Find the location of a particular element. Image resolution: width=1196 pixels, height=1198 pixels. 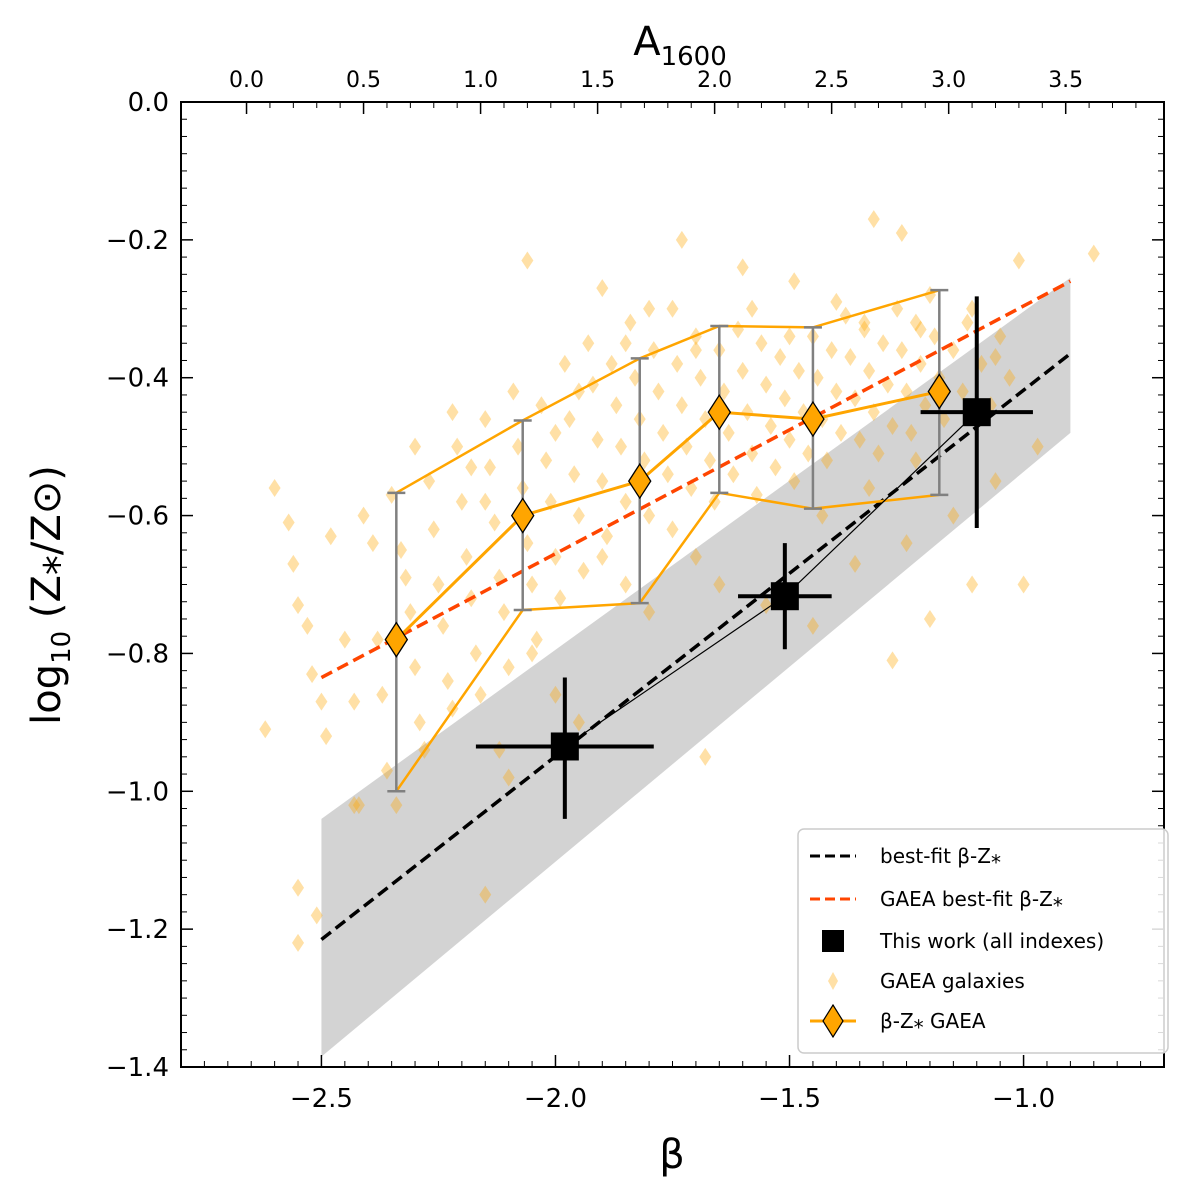

this-work-point is located at coordinates (564, 746).